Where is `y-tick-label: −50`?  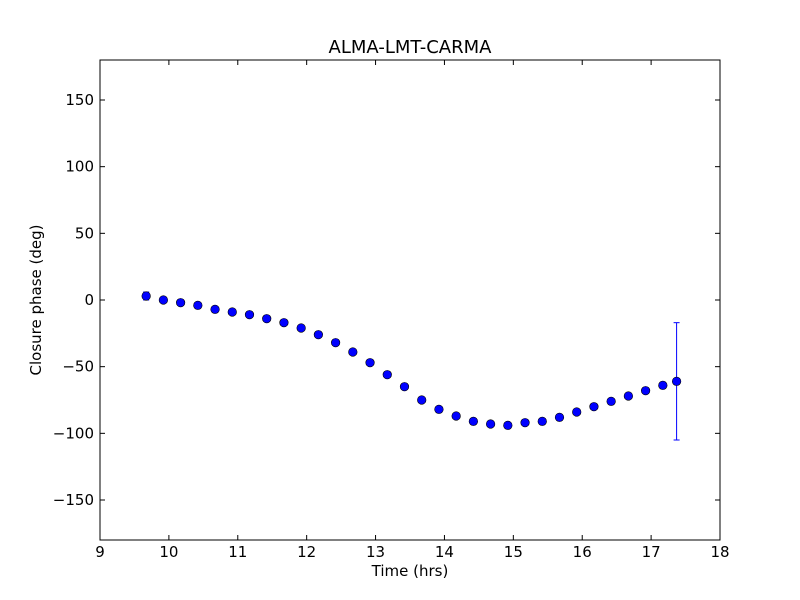
y-tick-label: −50 is located at coordinates (78, 367).